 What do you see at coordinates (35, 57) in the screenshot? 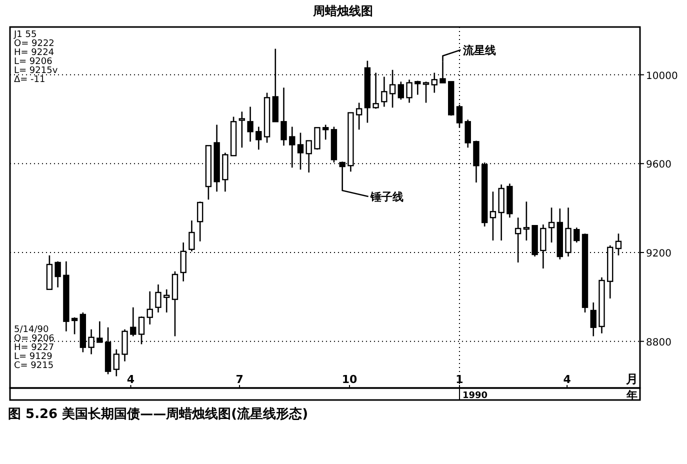
I see `annotation: J1 55 O= 9222 H= 9224 L= 9206 L= 9215v Δ= -11` at bounding box center [35, 57].